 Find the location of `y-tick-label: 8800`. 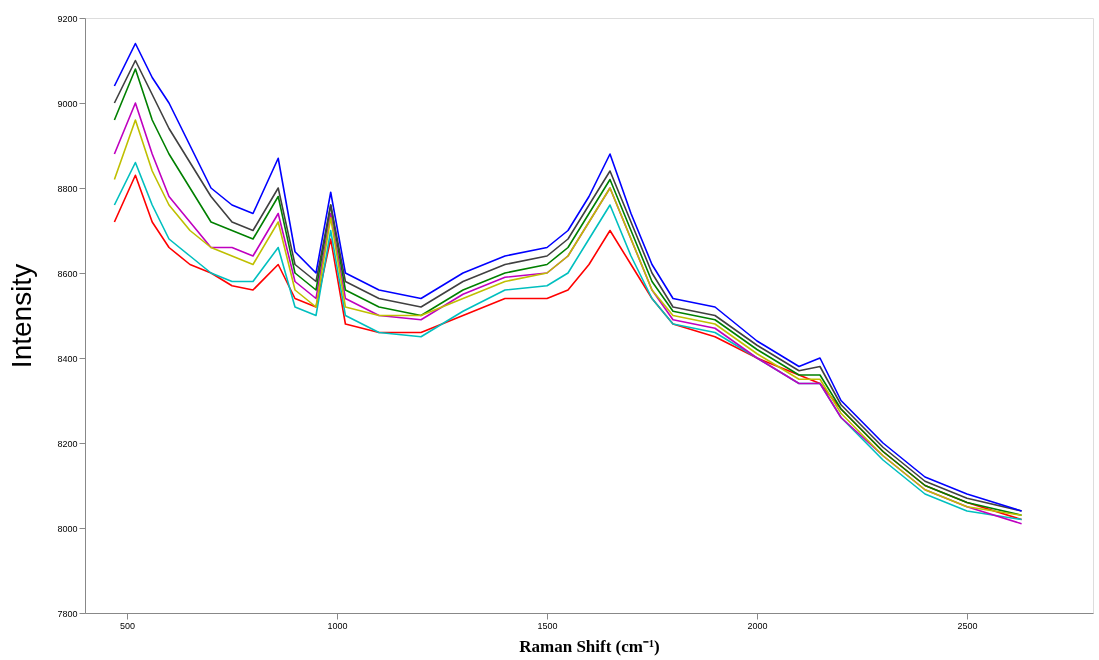

y-tick-label: 8800 is located at coordinates (67, 188).